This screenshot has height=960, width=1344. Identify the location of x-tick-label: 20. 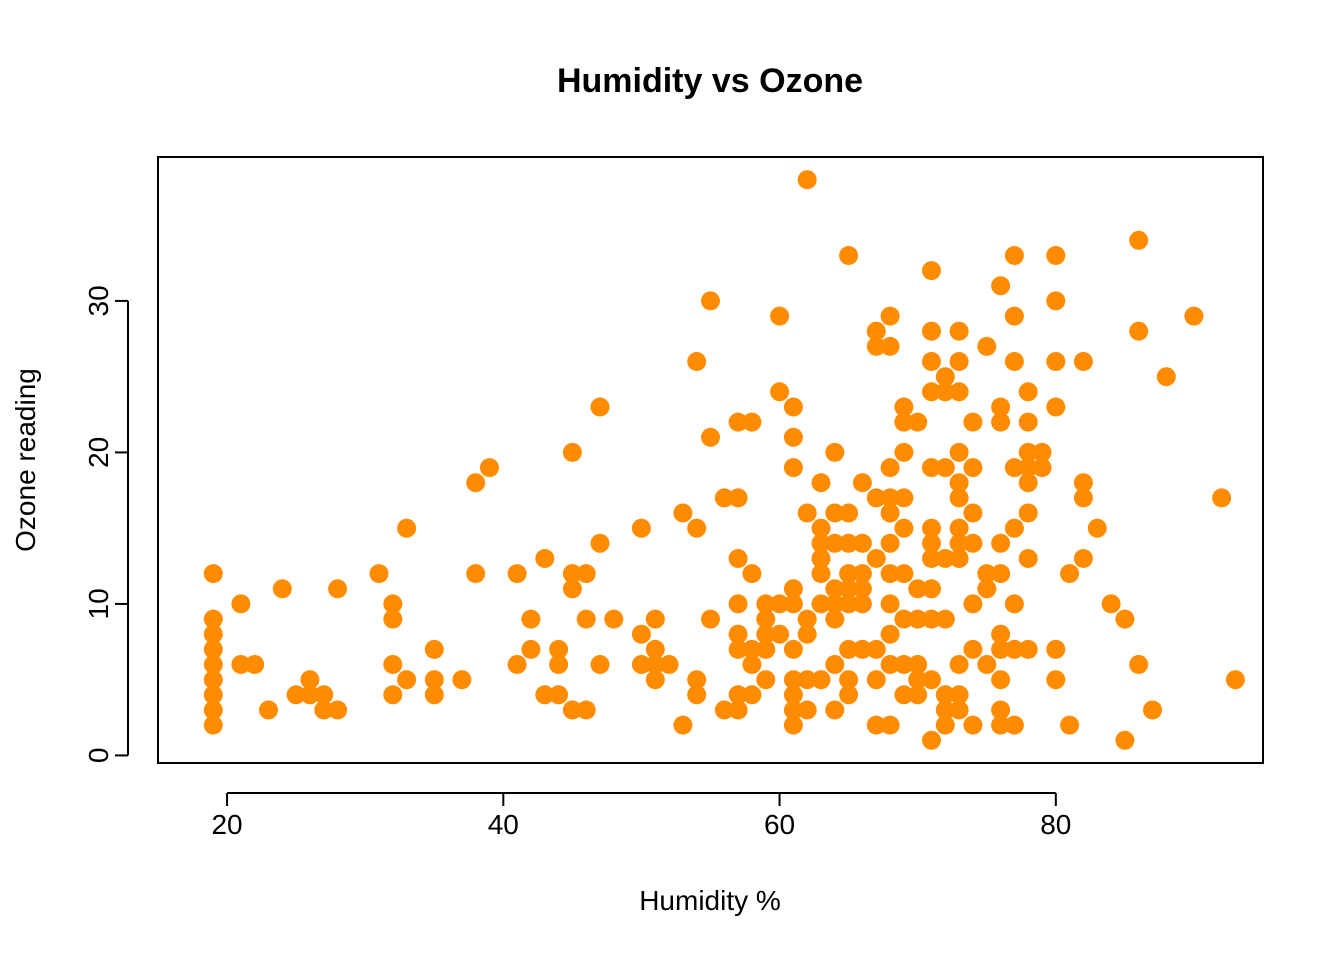
(226, 824).